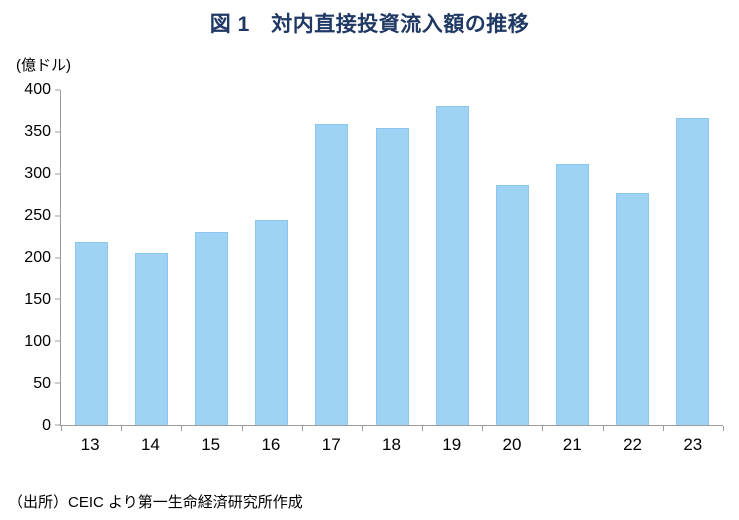  Describe the element at coordinates (211, 444) in the screenshot. I see `x-tick-label: 15` at that location.